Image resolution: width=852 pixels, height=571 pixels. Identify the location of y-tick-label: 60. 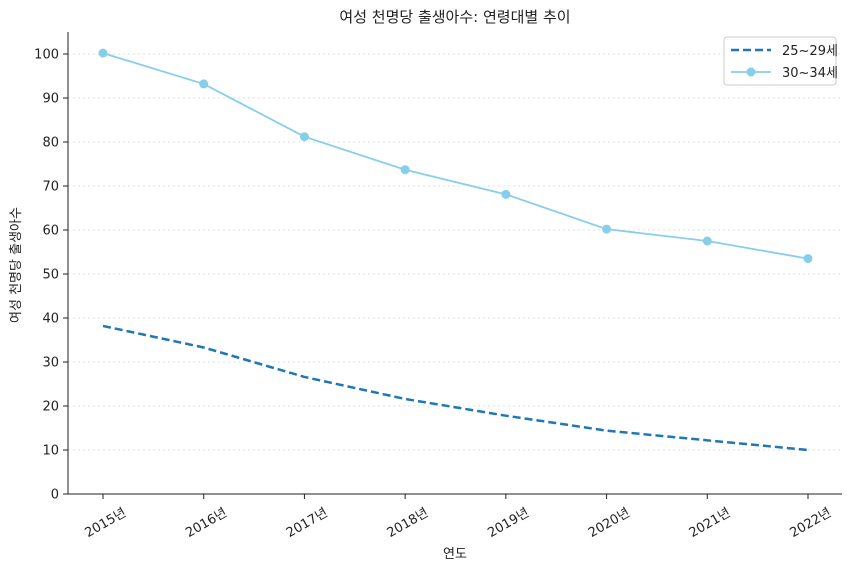
(50, 231).